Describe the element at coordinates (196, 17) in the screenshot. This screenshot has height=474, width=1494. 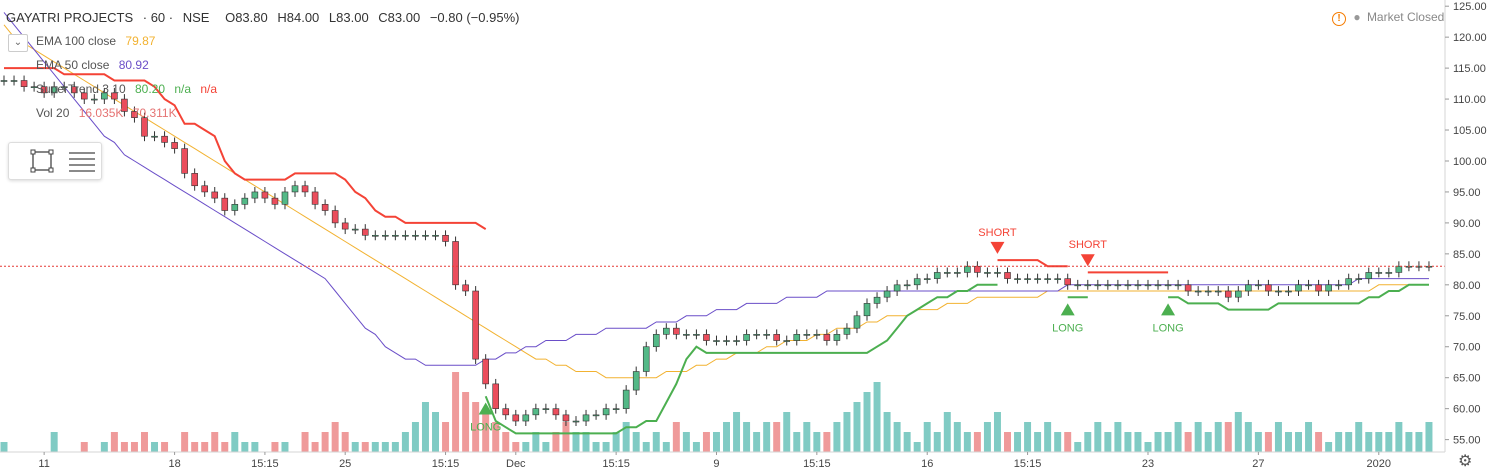
I see `exchange-label: NSE` at that location.